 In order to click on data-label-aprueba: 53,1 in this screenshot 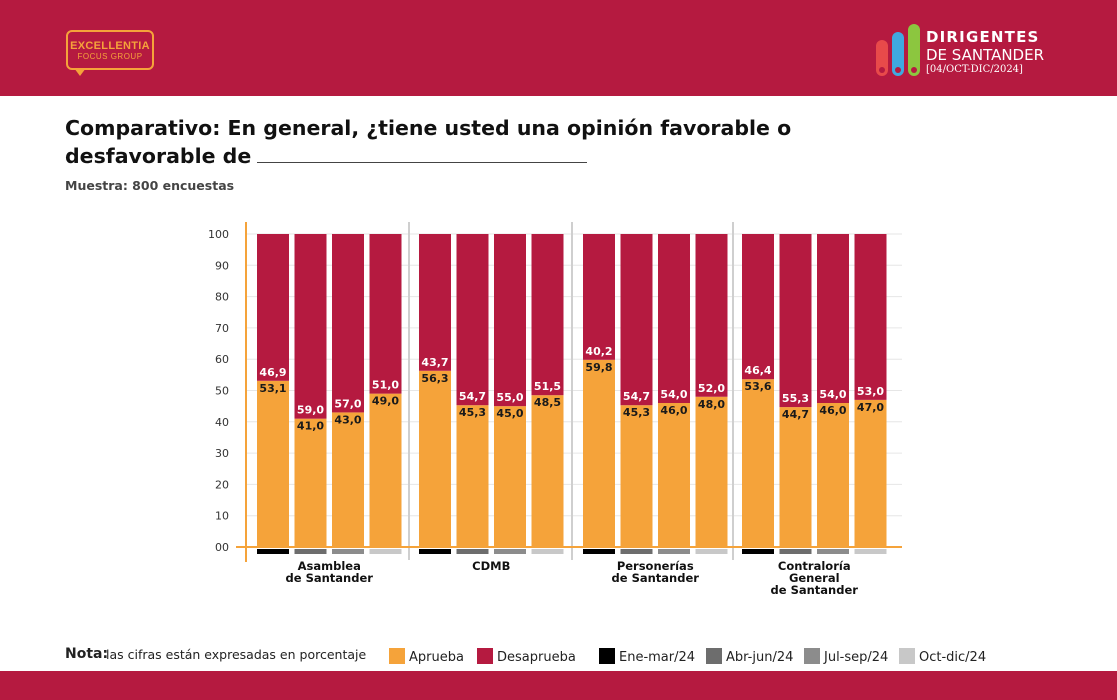, I will do `click(272, 388)`.